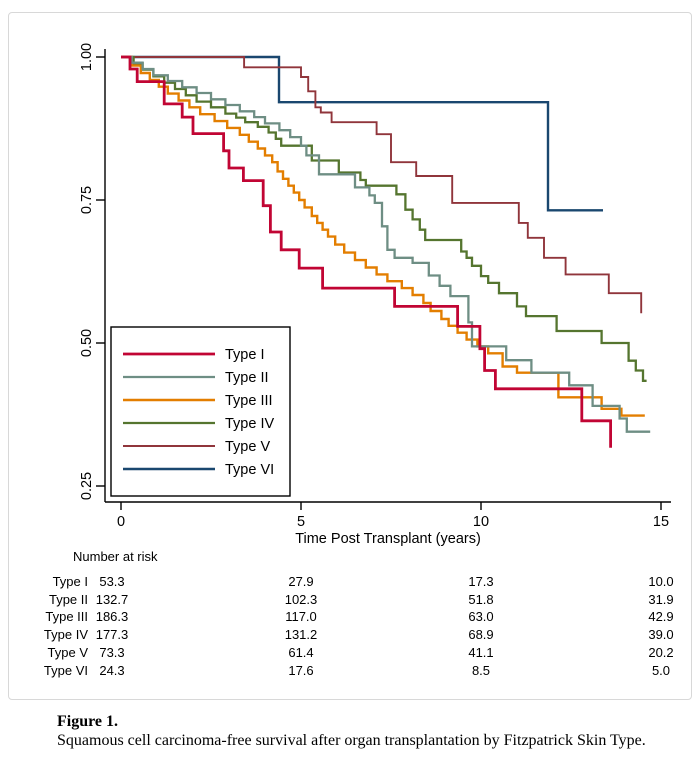 This screenshot has width=700, height=762. What do you see at coordinates (661, 616) in the screenshot?
I see `risk-value: 42.9` at bounding box center [661, 616].